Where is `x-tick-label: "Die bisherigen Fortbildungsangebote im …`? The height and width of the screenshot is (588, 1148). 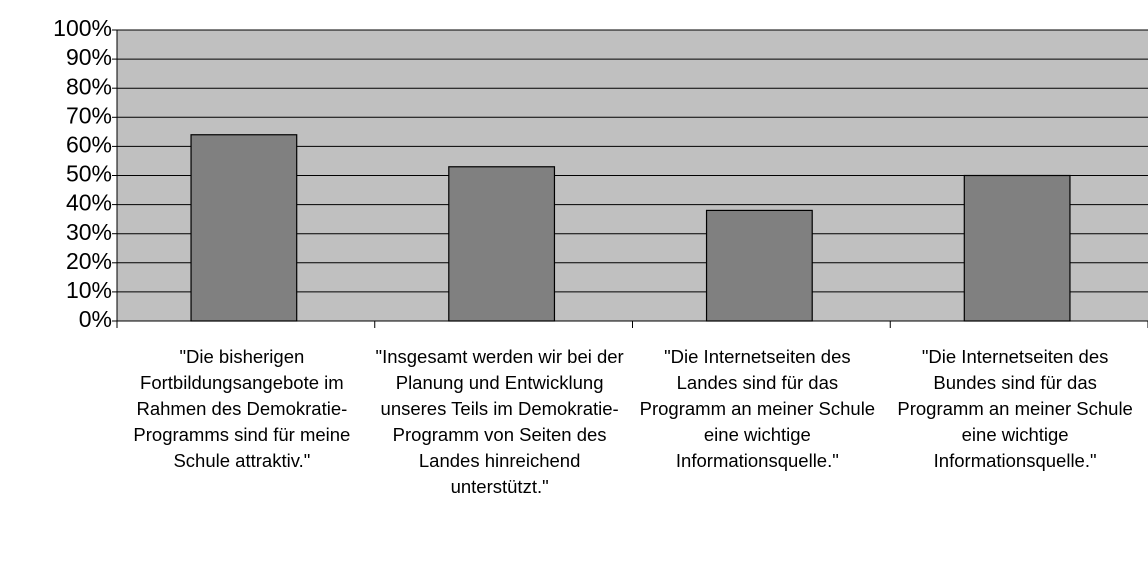 x-tick-label: "Die bisherigen Fortbildungsangebote im … is located at coordinates (242, 408).